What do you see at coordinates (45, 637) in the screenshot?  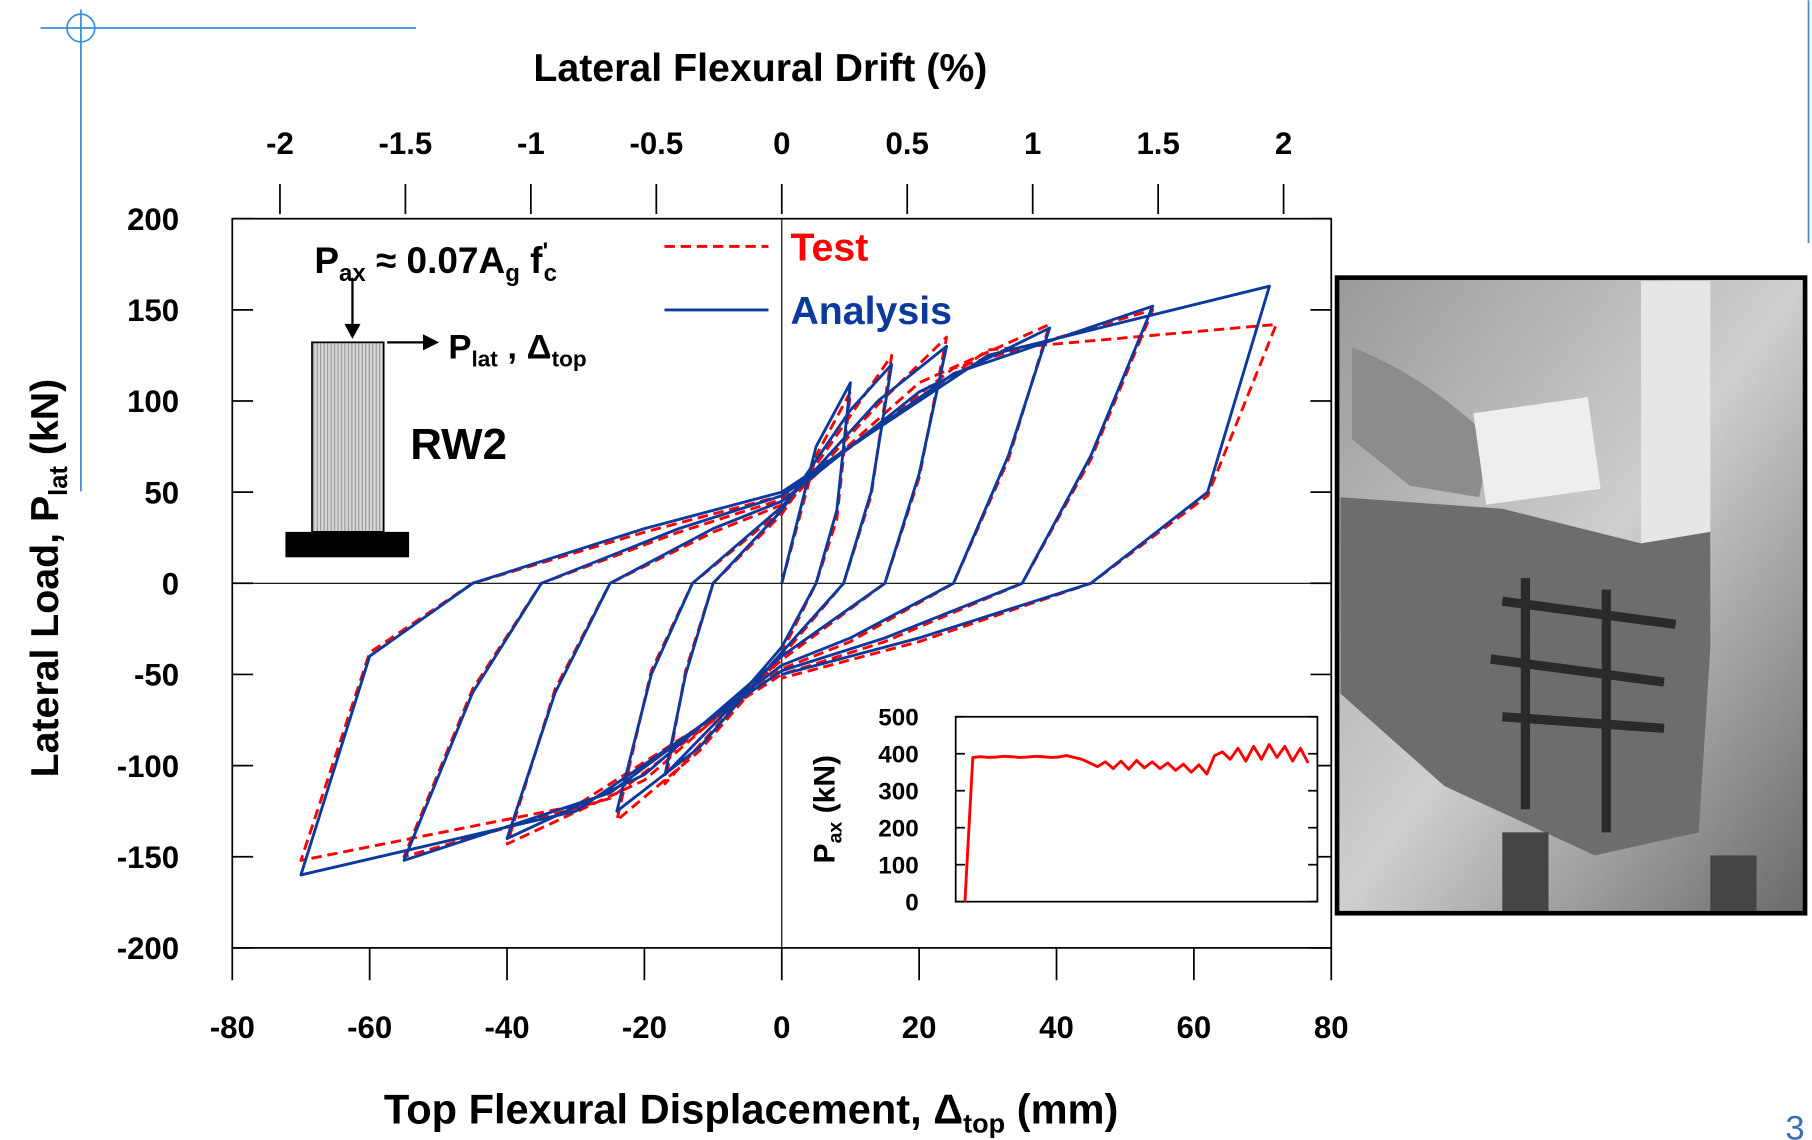 I see `y-axis-title-part: Lateral Load, P` at bounding box center [45, 637].